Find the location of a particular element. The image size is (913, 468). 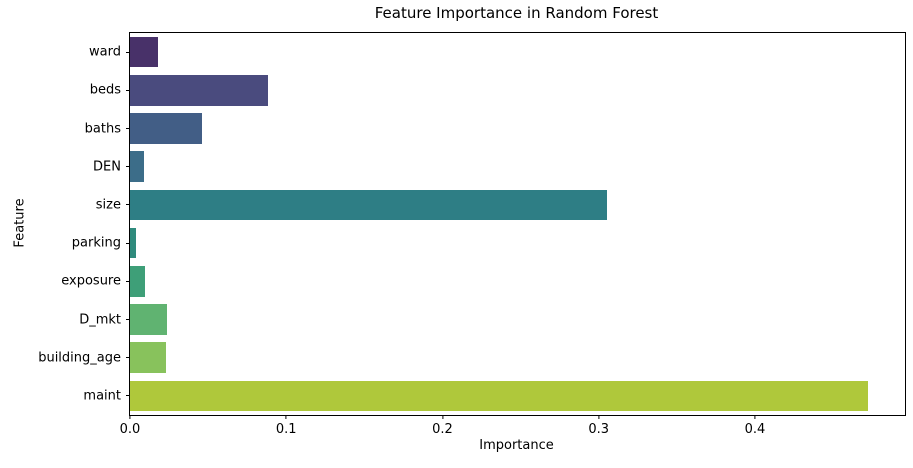

y-tick-label-DEN: DEN is located at coordinates (107, 167).